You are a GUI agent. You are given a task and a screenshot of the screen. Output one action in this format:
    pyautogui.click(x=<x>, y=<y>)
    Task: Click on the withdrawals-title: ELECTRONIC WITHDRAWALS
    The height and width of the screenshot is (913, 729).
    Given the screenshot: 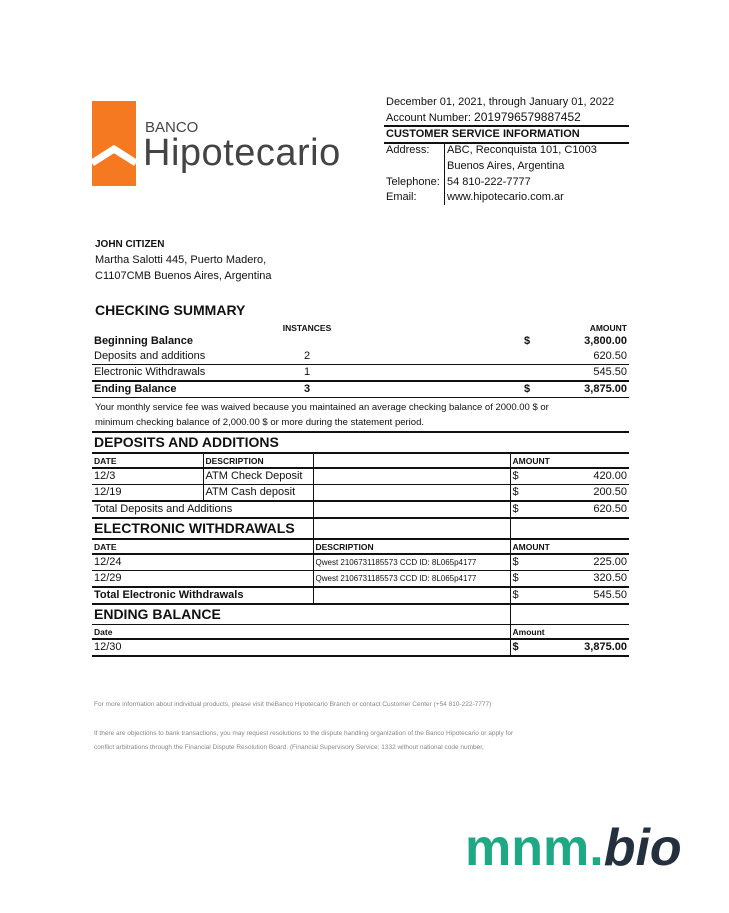 What is the action you would take?
    pyautogui.click(x=194, y=528)
    